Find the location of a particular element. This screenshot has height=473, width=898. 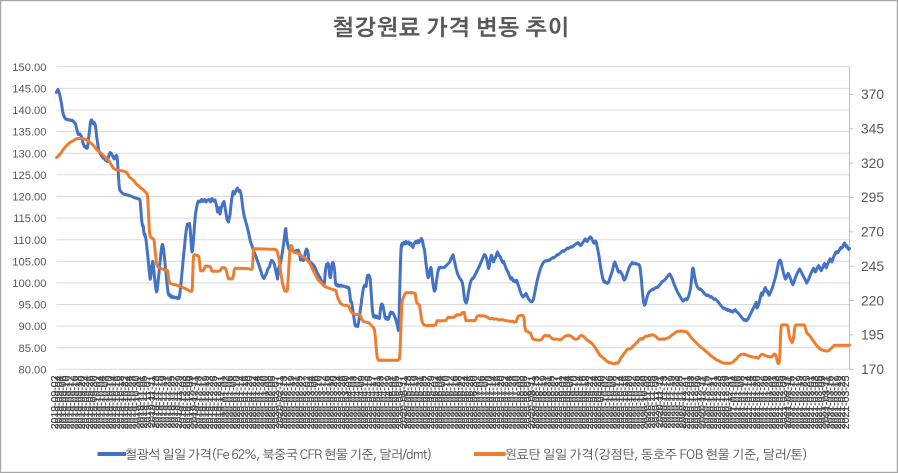

svg-text: 2020-08-05 is located at coordinates (524, 402).